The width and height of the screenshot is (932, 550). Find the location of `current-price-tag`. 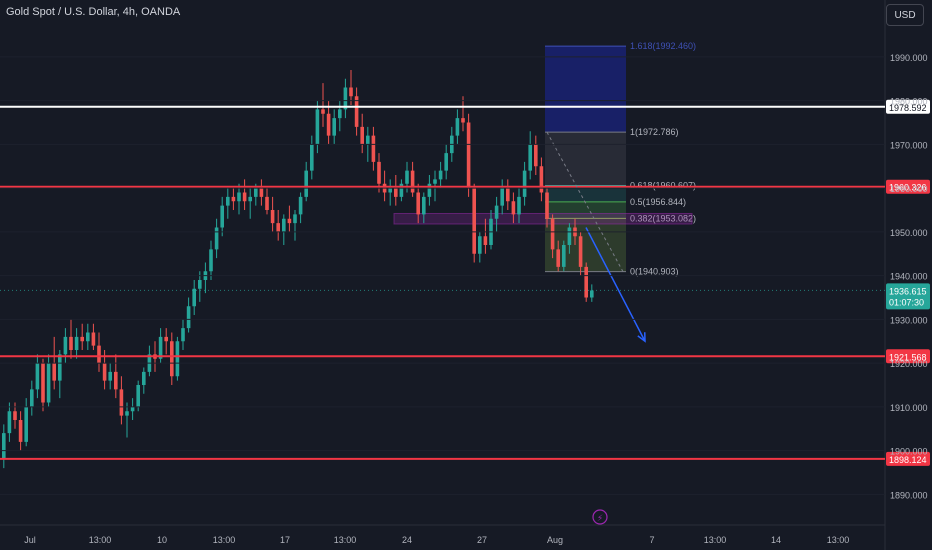

current-price-tag is located at coordinates (908, 296).